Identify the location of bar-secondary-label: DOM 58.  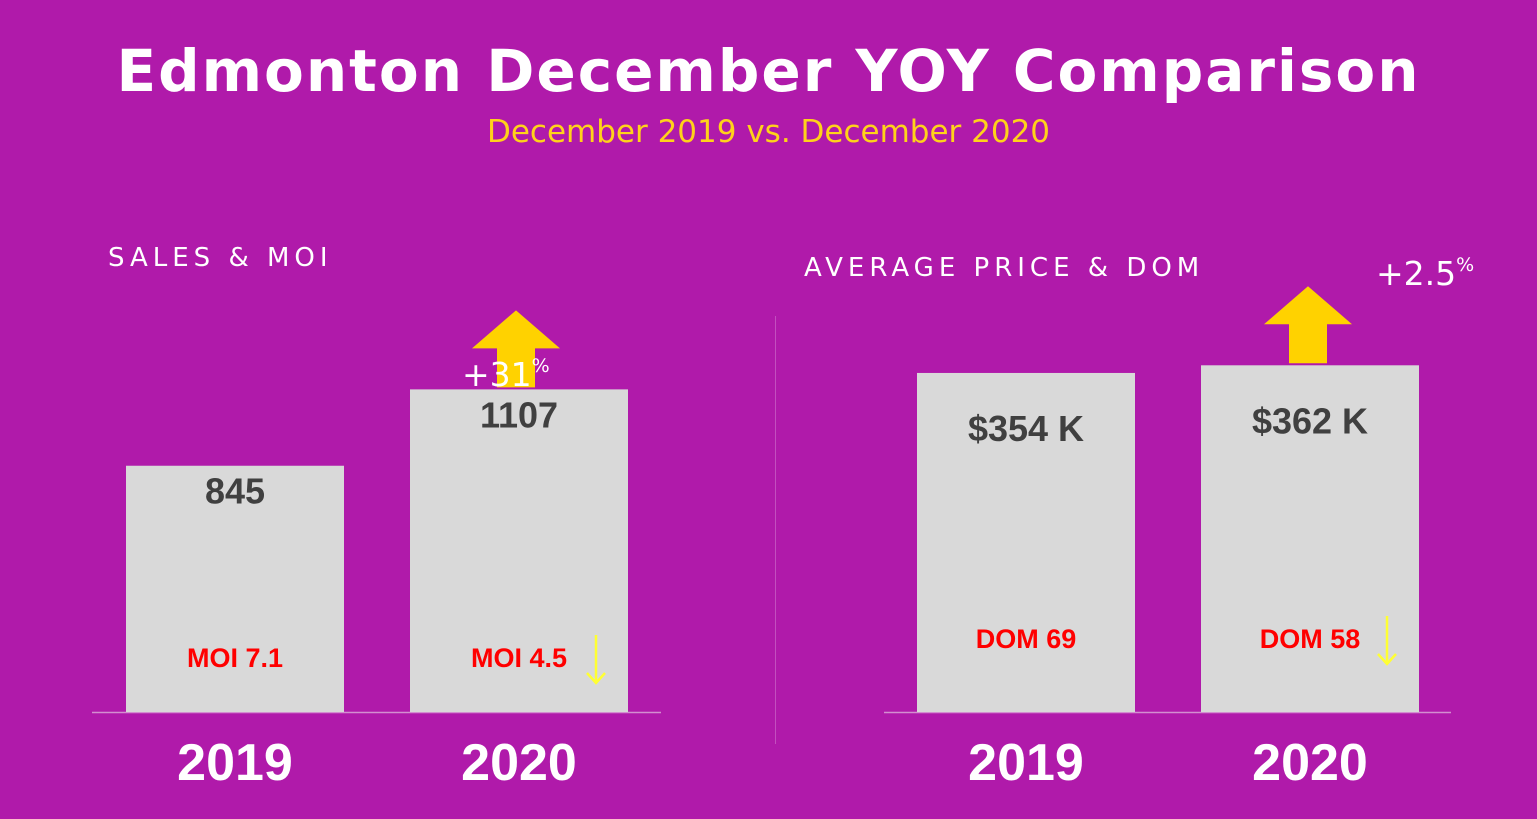
(1310, 639).